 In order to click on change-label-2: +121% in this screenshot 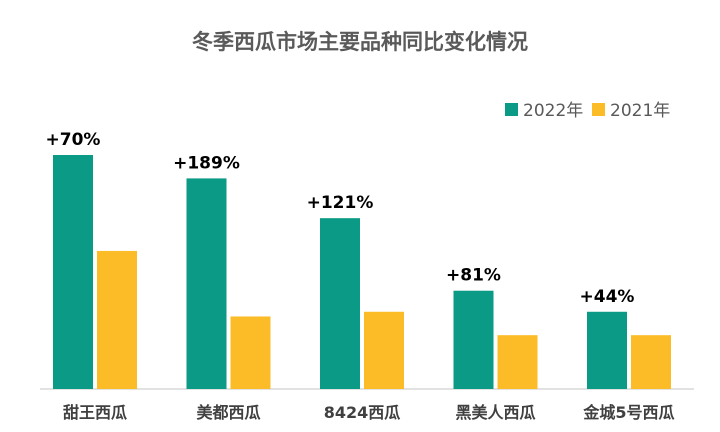, I will do `click(340, 203)`.